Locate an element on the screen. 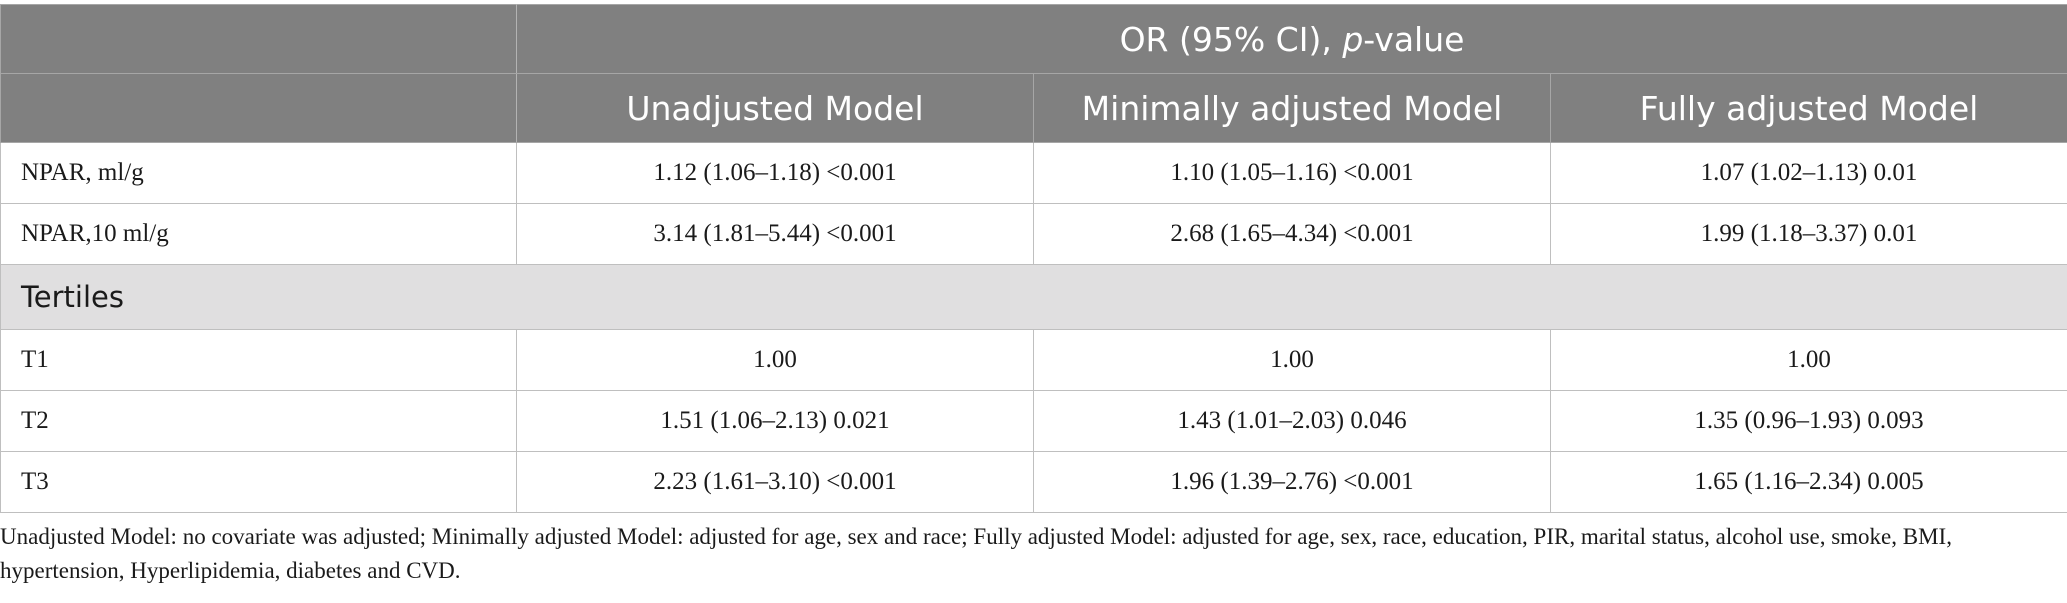  table-cell: 1.35 (0.96–1.93) 0.093 is located at coordinates (1808, 421).